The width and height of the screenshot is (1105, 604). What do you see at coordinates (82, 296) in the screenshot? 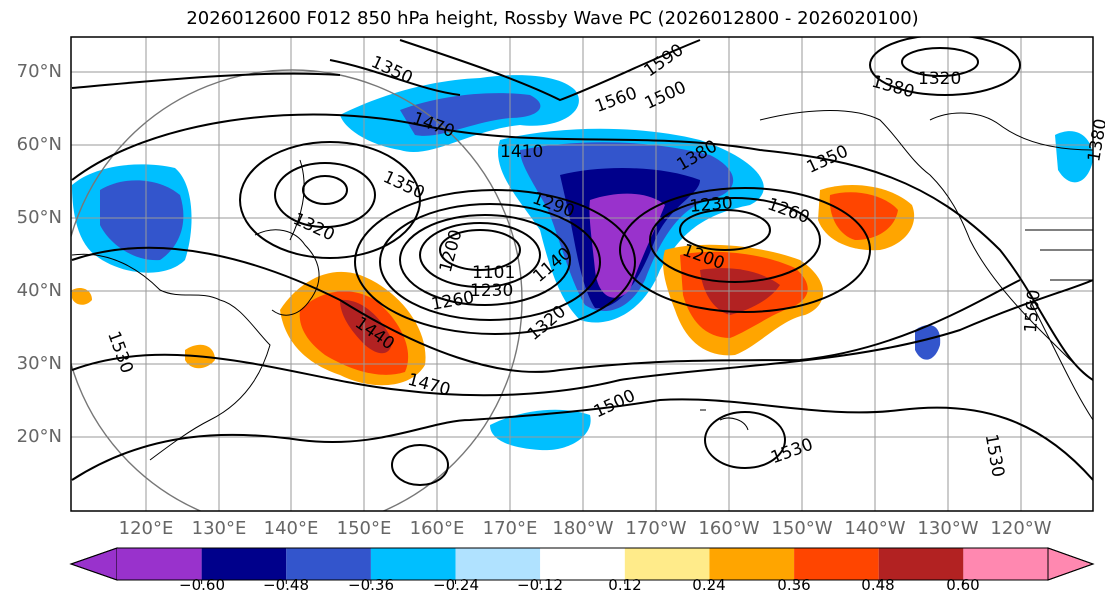
I see `anomaly-positive-west` at bounding box center [82, 296].